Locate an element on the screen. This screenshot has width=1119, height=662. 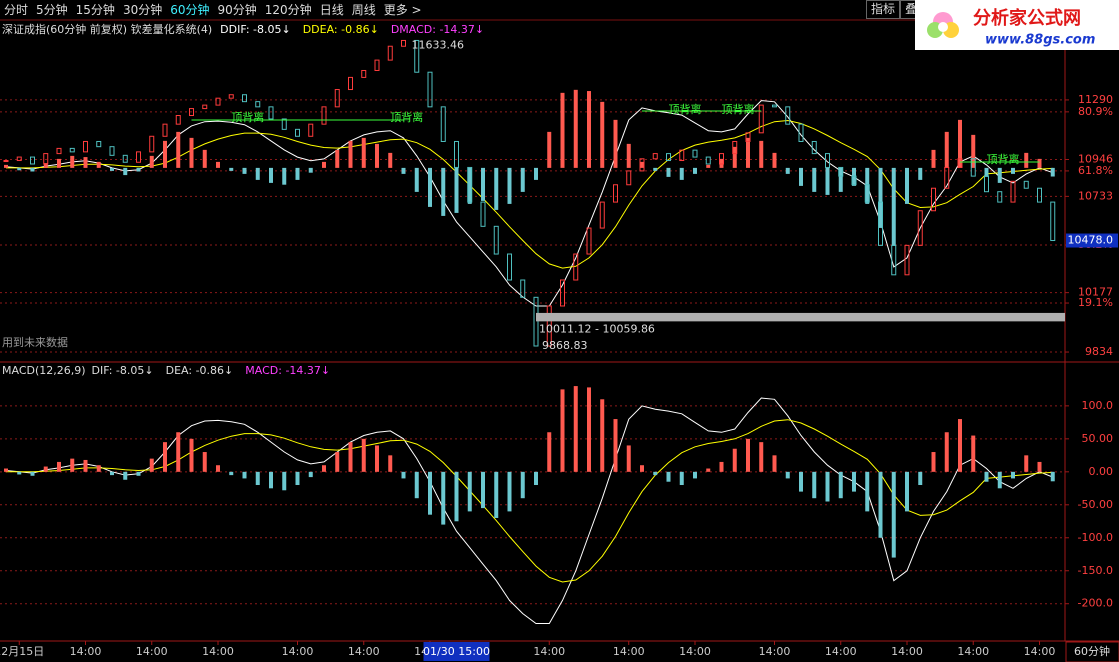
y-tick-label: 10177 is located at coordinates (1095, 292).